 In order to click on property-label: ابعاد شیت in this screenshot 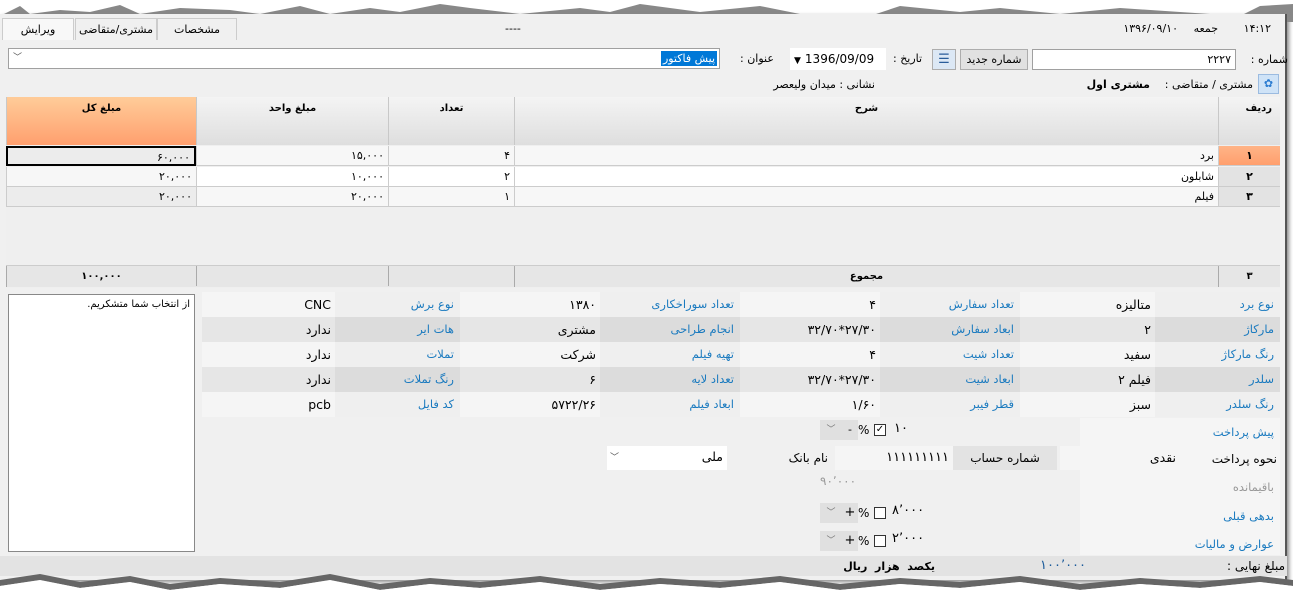, I will do `click(950, 379)`.